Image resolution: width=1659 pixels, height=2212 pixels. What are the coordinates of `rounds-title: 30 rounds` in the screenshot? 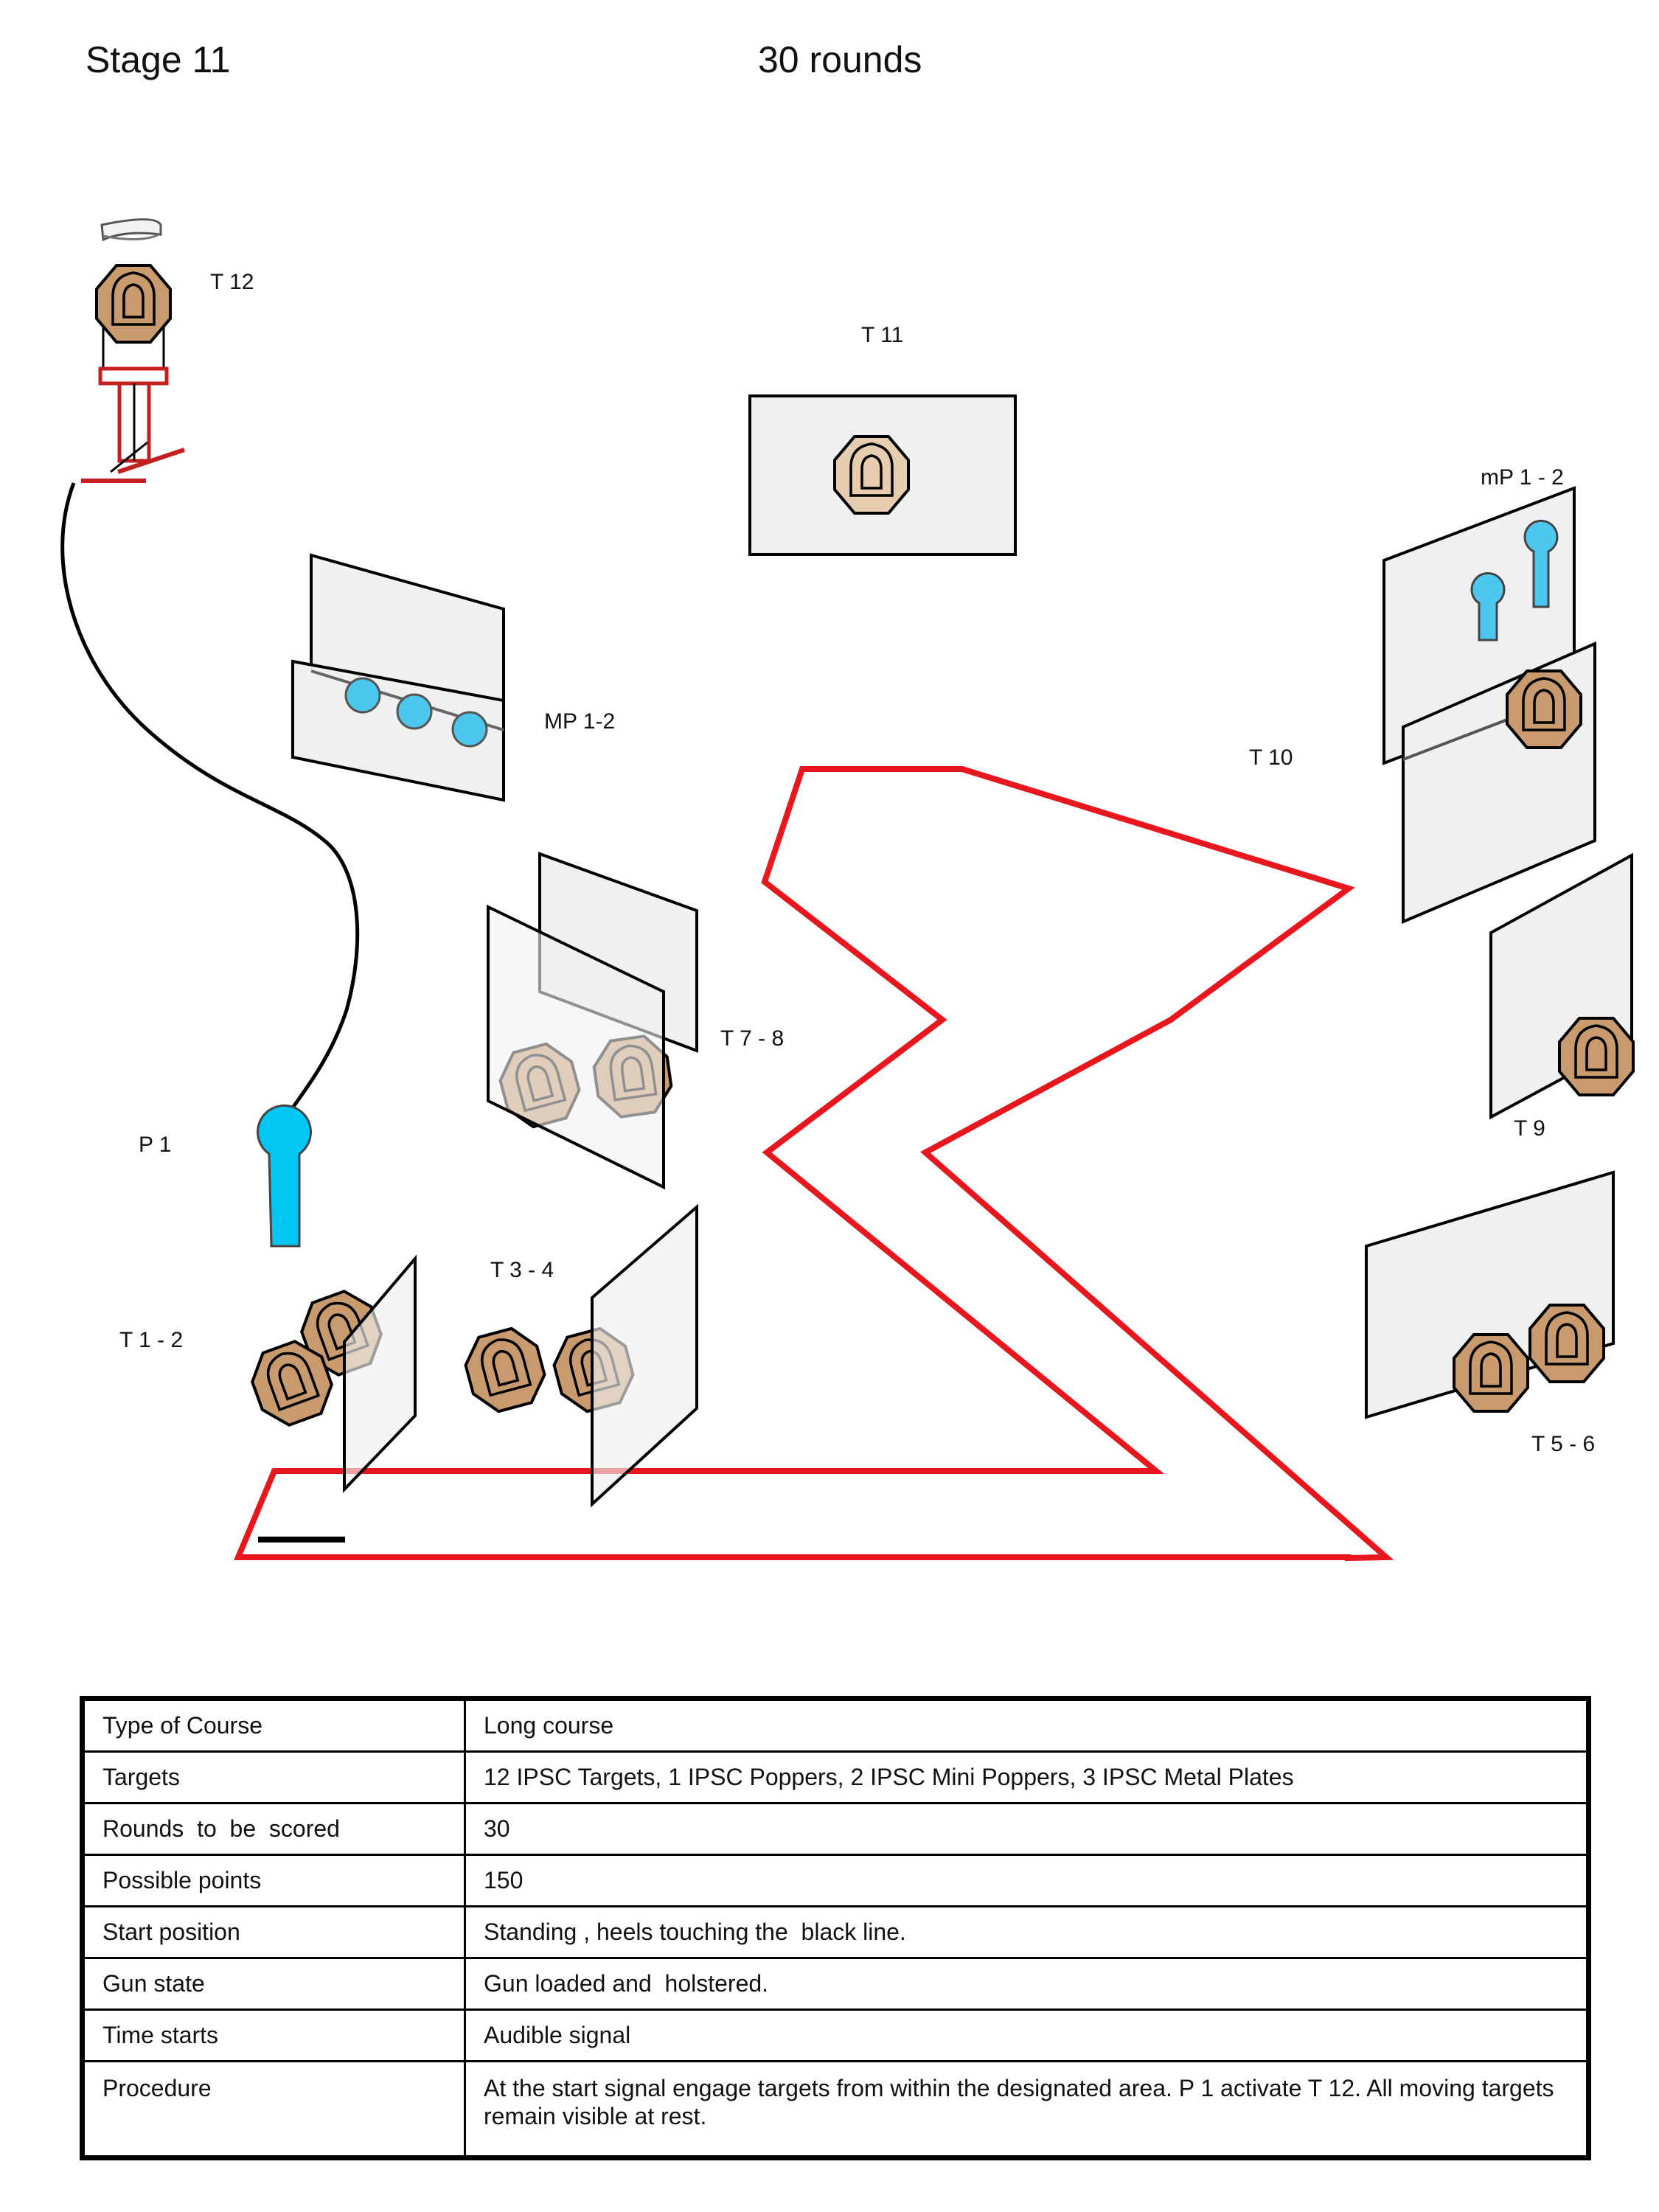 It's located at (840, 59).